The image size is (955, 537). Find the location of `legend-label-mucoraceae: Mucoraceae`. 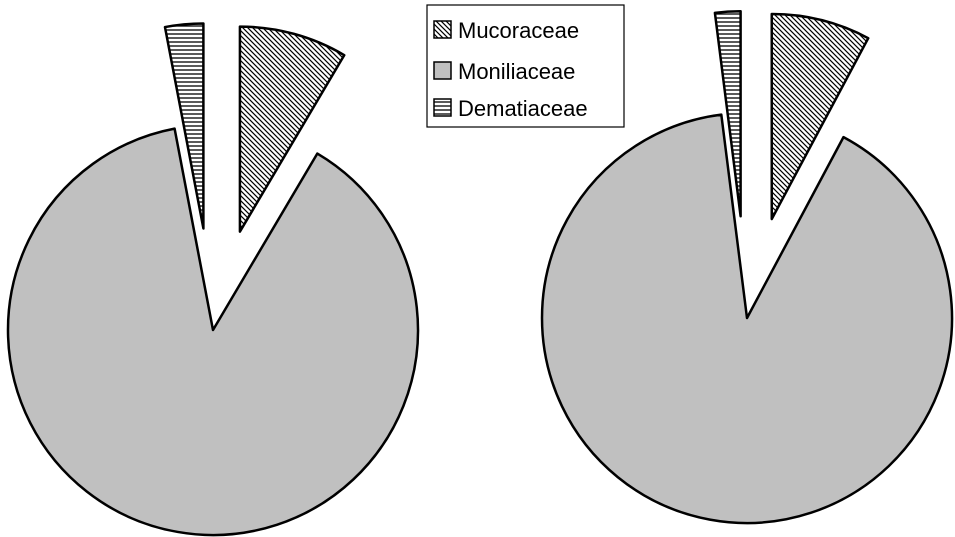

legend-label-mucoraceae: Mucoraceae is located at coordinates (518, 30).